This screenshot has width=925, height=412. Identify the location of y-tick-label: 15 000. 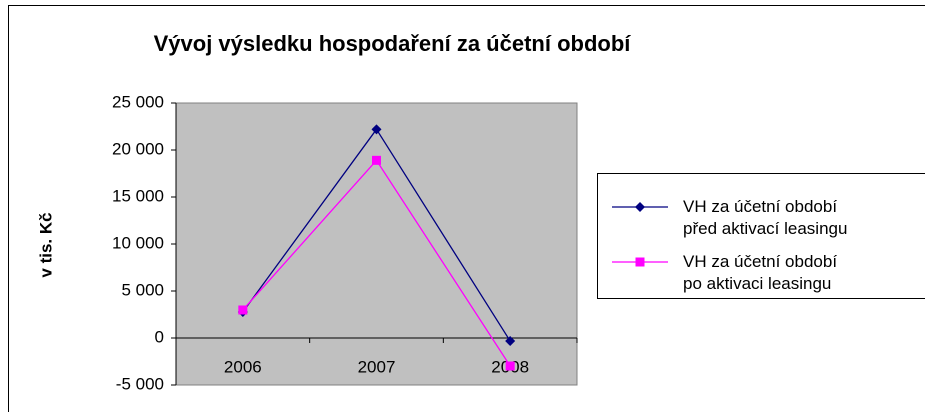
(138, 195).